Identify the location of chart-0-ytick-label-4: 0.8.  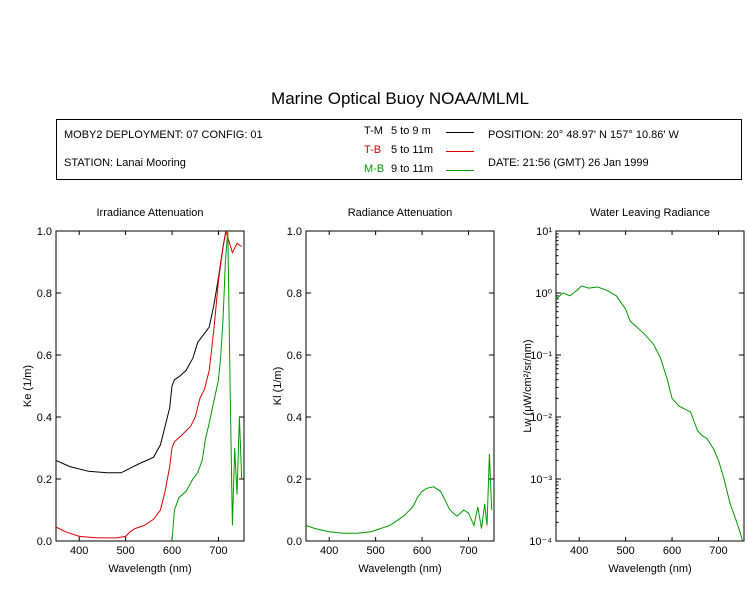
(44, 294).